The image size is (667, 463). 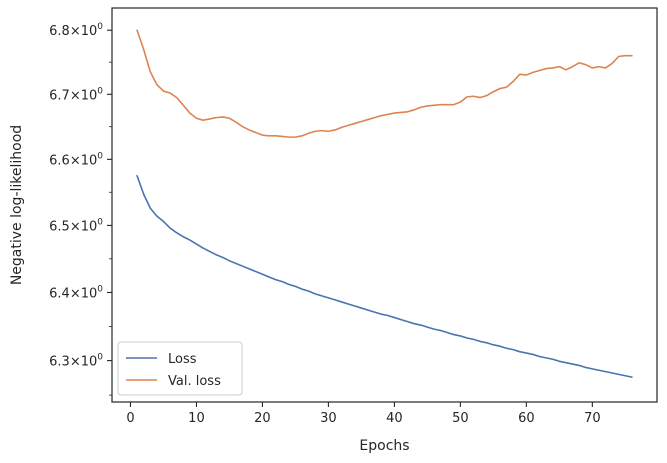 What do you see at coordinates (130, 418) in the screenshot?
I see `x-tick-label: 0` at bounding box center [130, 418].